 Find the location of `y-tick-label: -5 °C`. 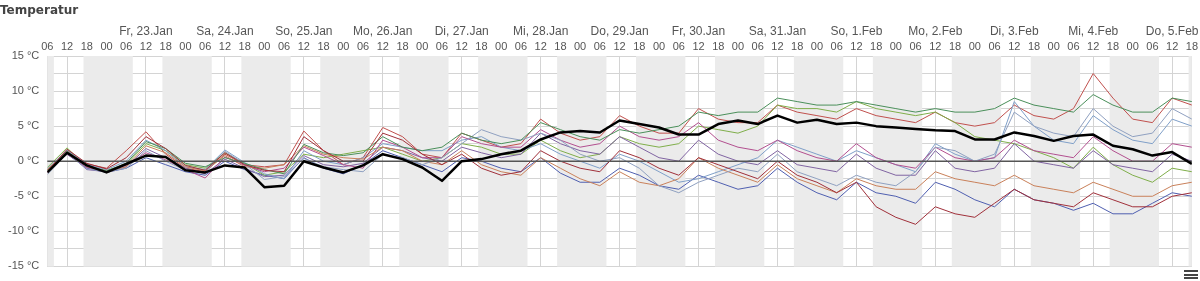

y-tick-label: -5 °C is located at coordinates (27, 195).